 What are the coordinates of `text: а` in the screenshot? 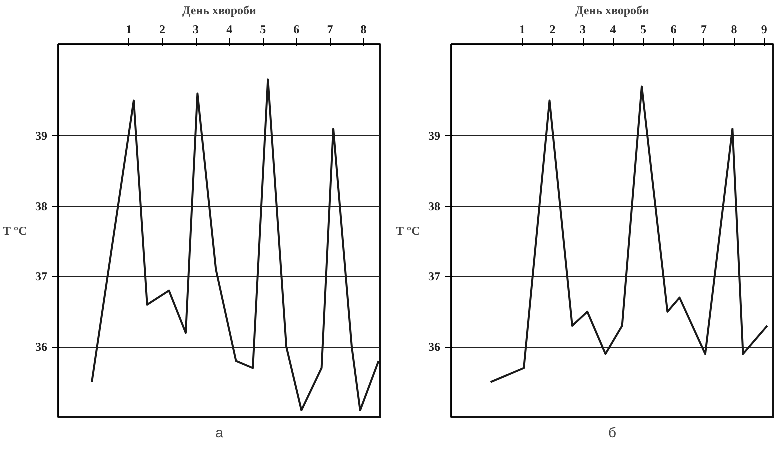 It's located at (220, 432).